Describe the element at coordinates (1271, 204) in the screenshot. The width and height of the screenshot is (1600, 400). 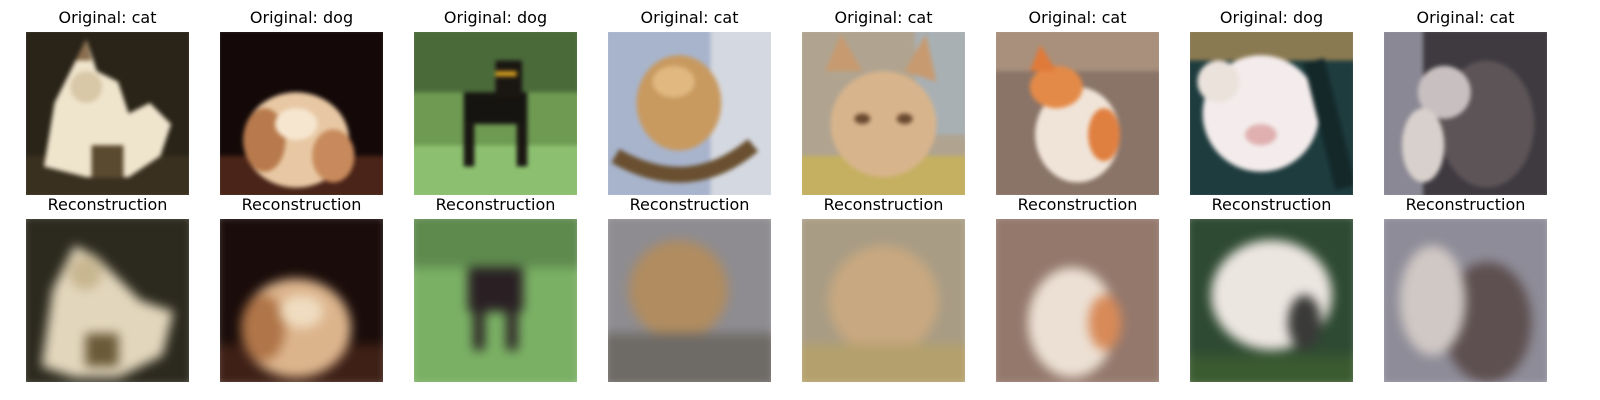
I see `reconstruction-title-7: Reconstruction` at that location.